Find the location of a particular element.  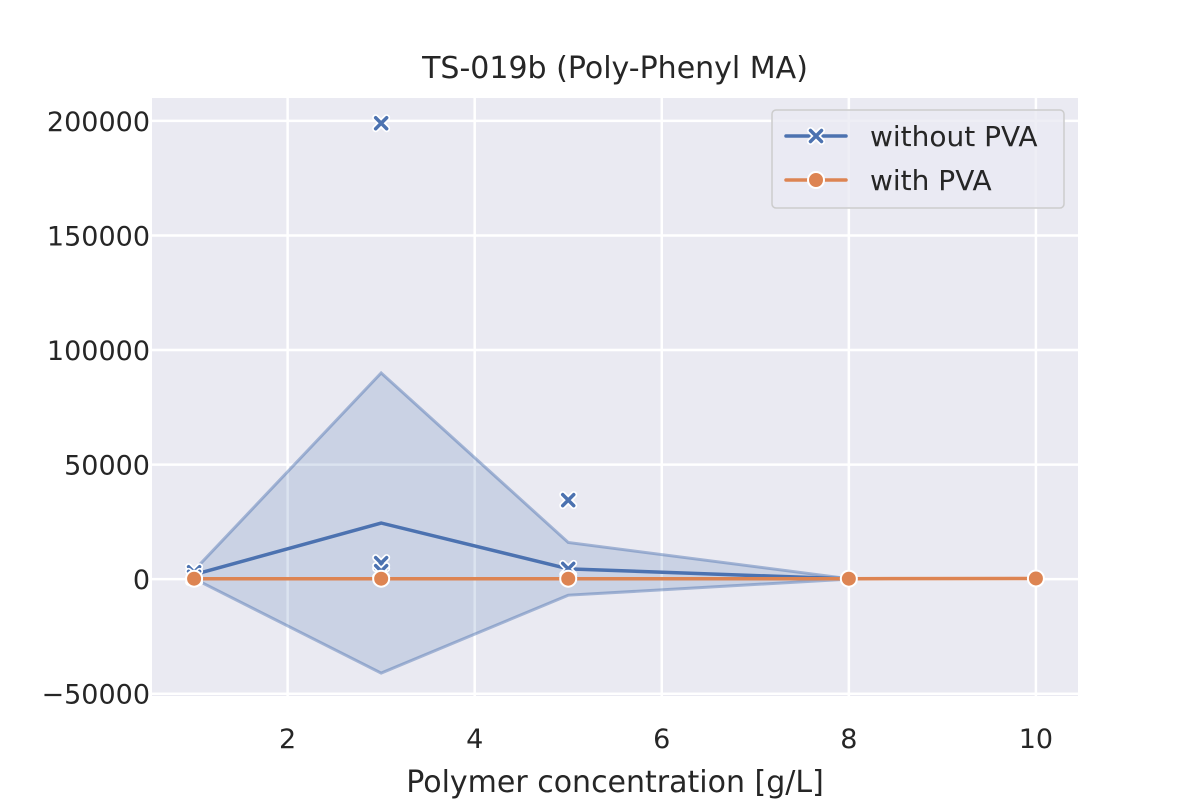

band-upper-edge-without-pva is located at coordinates (521, 475).